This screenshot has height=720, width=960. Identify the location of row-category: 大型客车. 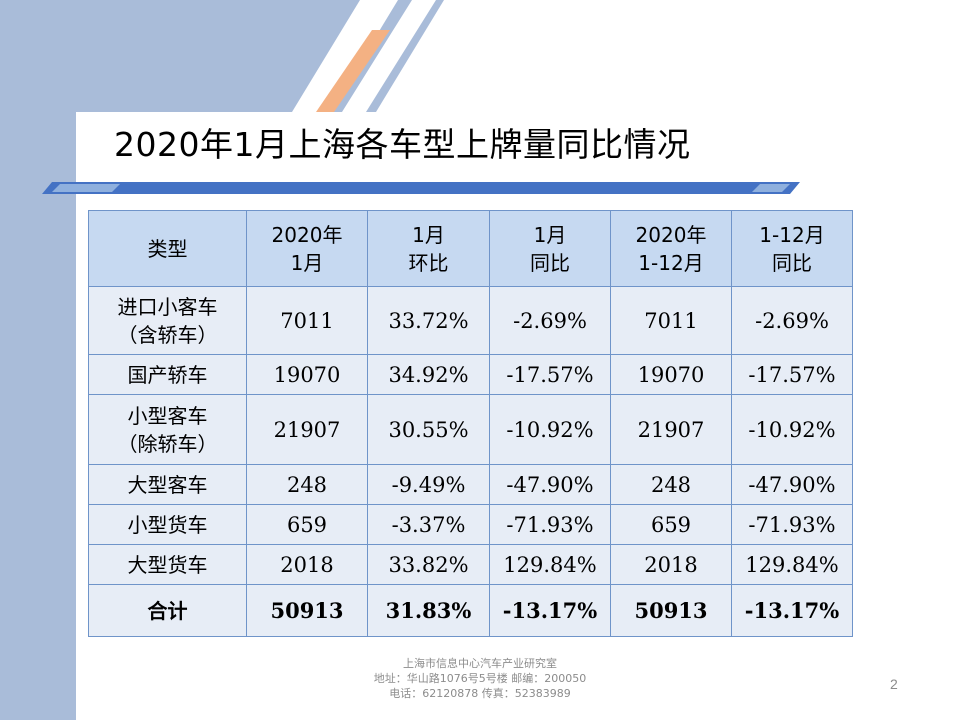
(167, 484).